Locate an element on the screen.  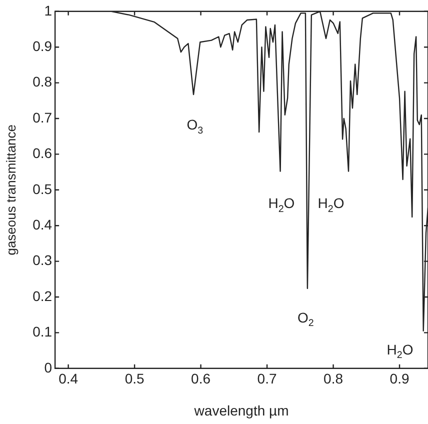
y-tick-label: 0.2 is located at coordinates (42, 296).